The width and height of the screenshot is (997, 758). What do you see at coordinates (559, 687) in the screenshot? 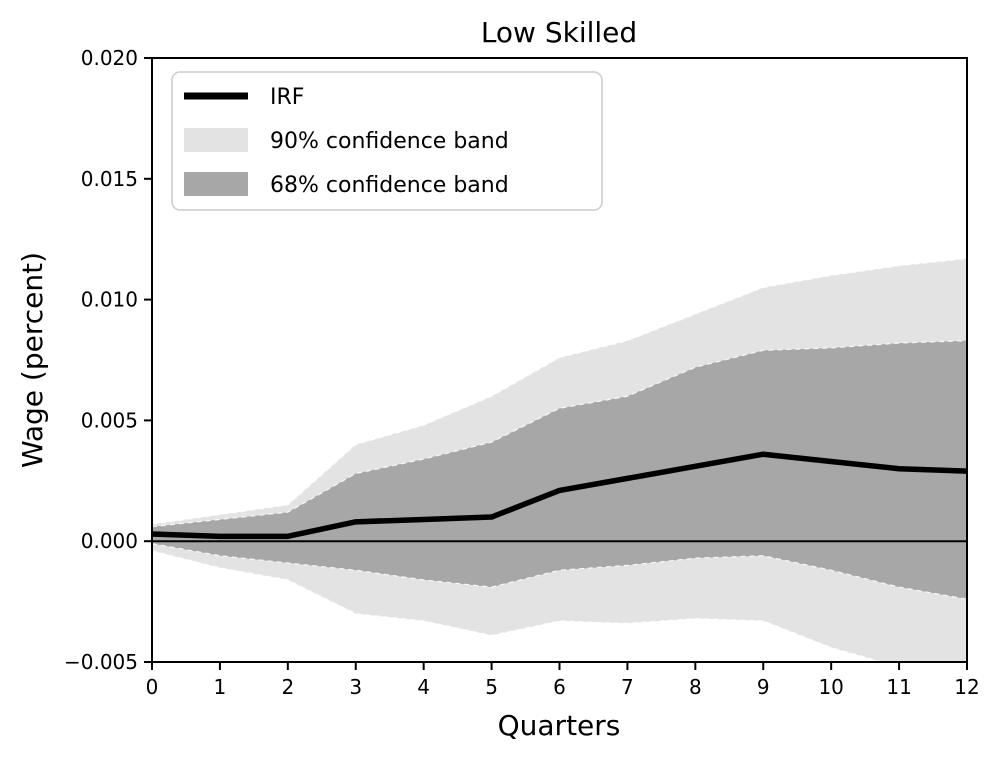
I see `x-tick-label: 6` at bounding box center [559, 687].